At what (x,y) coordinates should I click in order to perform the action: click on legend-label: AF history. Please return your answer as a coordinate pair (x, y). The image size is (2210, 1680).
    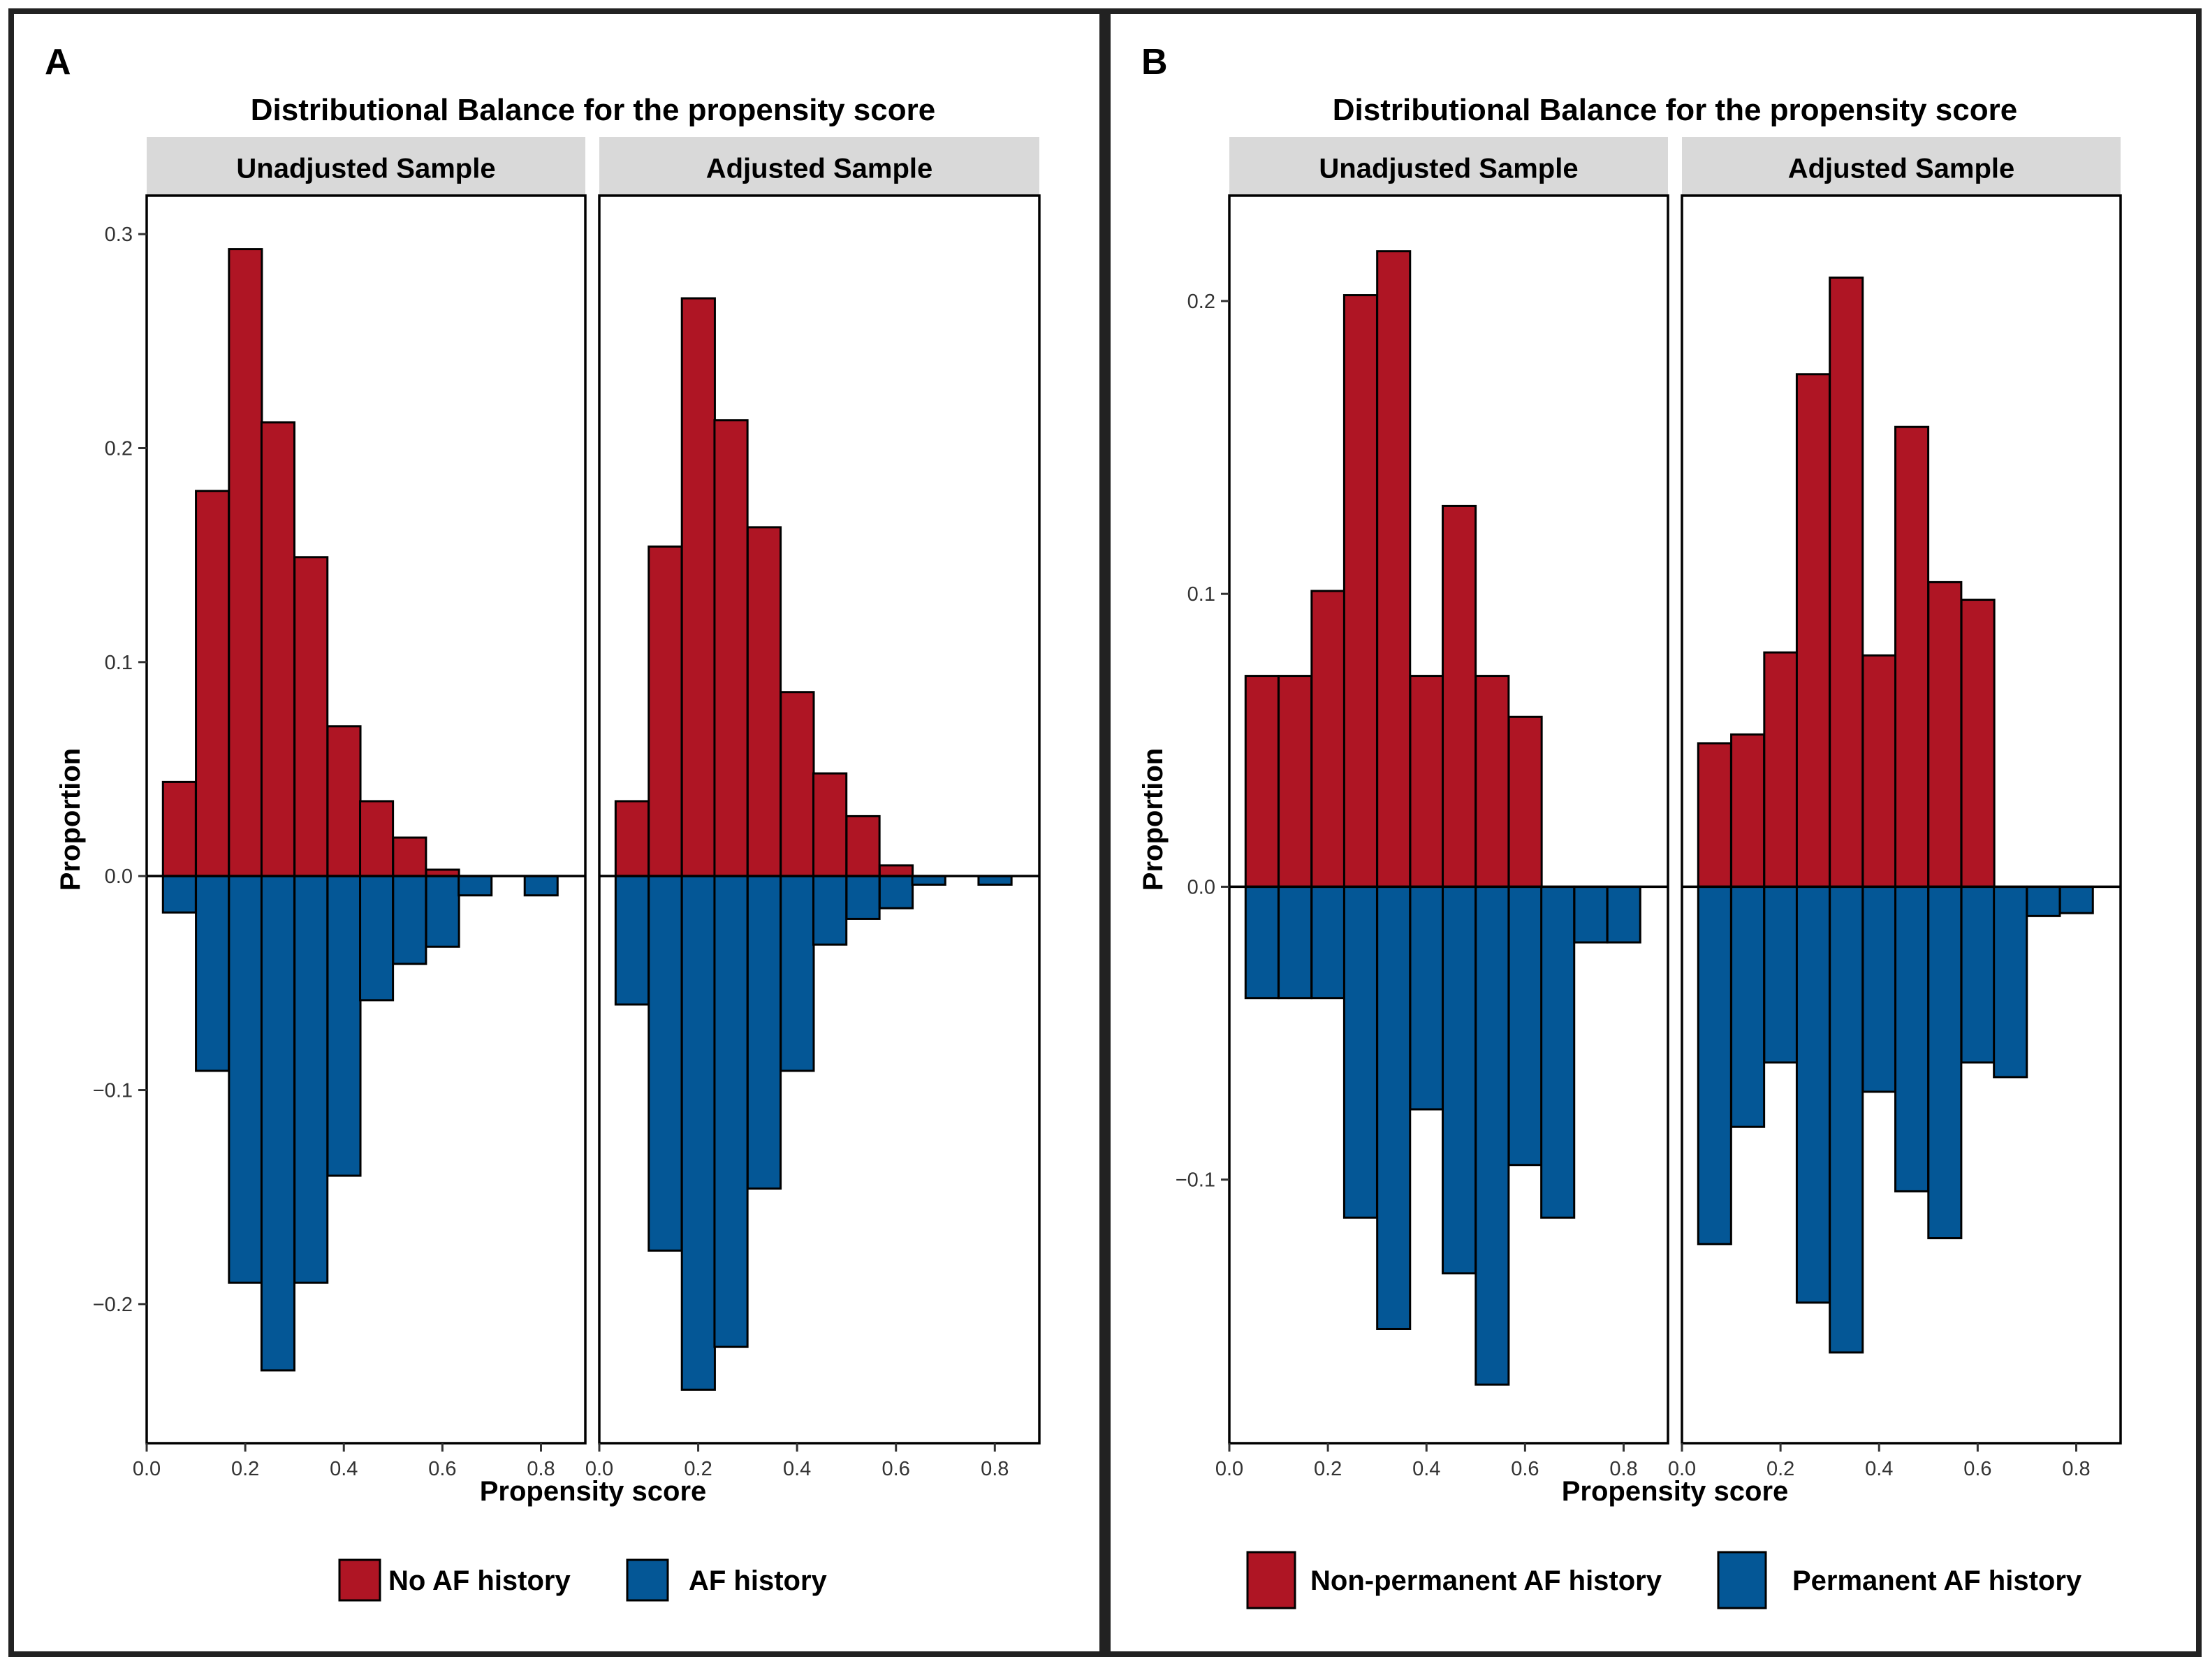
    Looking at the image, I should click on (759, 1580).